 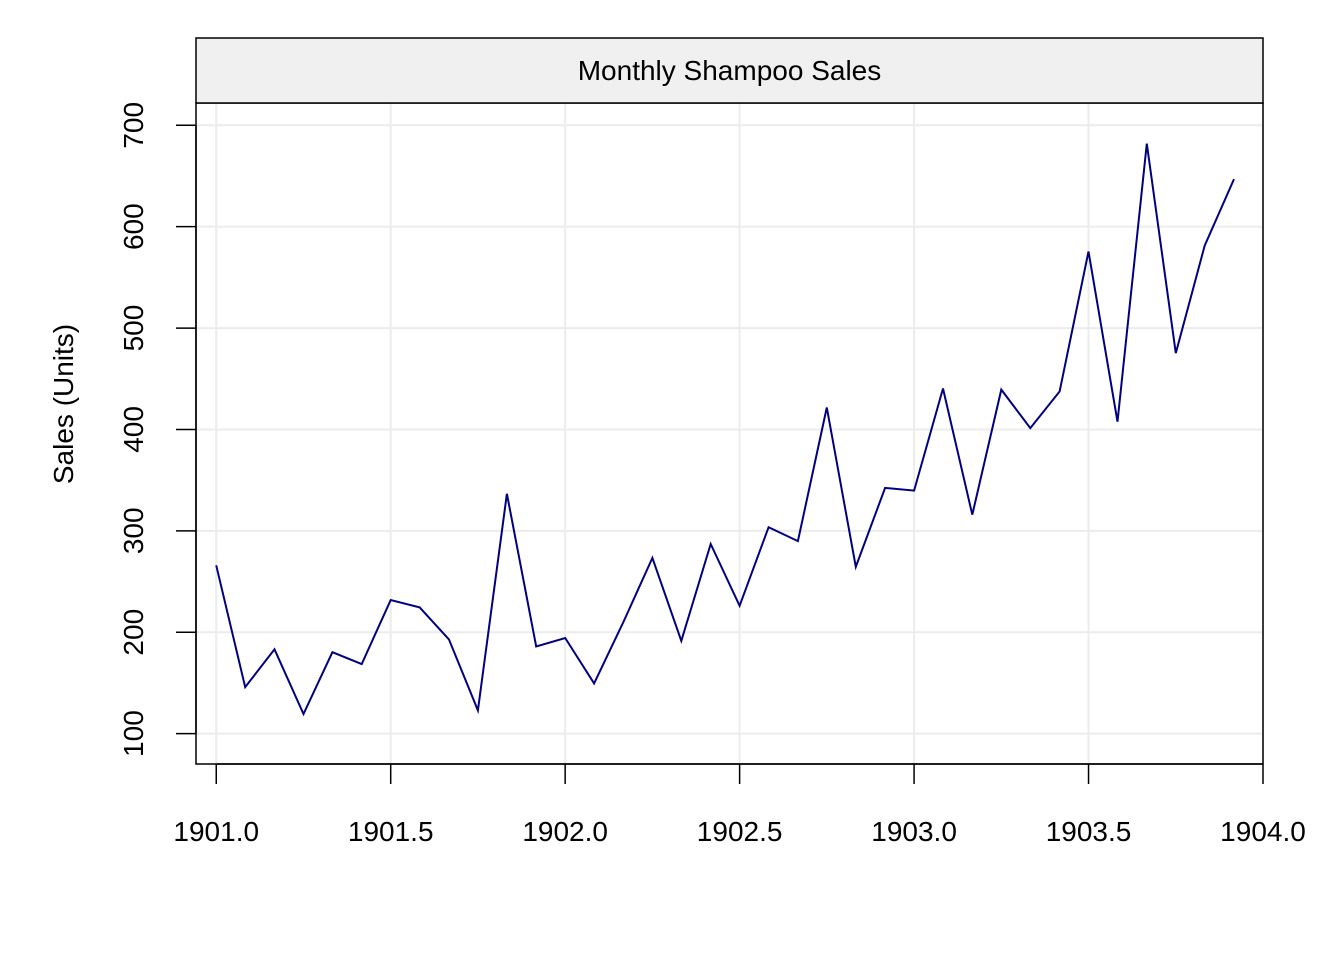 What do you see at coordinates (740, 831) in the screenshot?
I see `x-tick-label: 1902.5` at bounding box center [740, 831].